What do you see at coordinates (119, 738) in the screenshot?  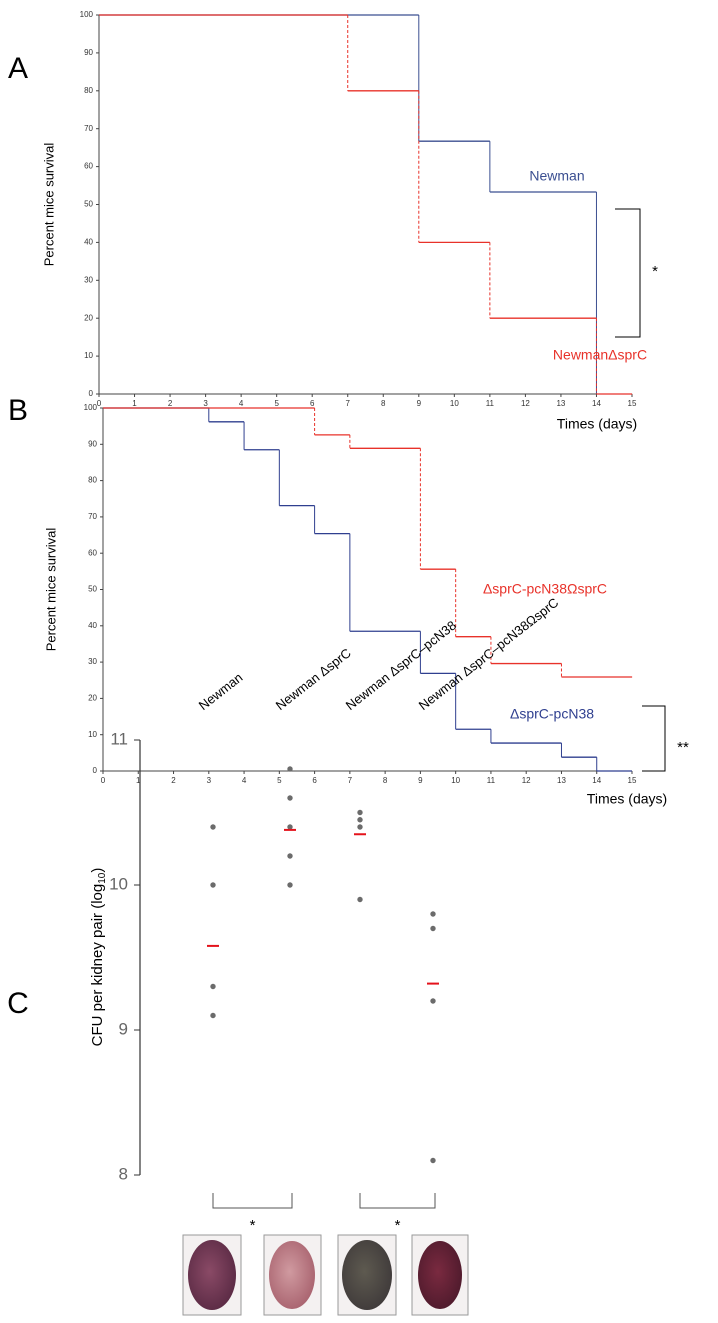 I see `y-tick-label: 11` at bounding box center [119, 738].